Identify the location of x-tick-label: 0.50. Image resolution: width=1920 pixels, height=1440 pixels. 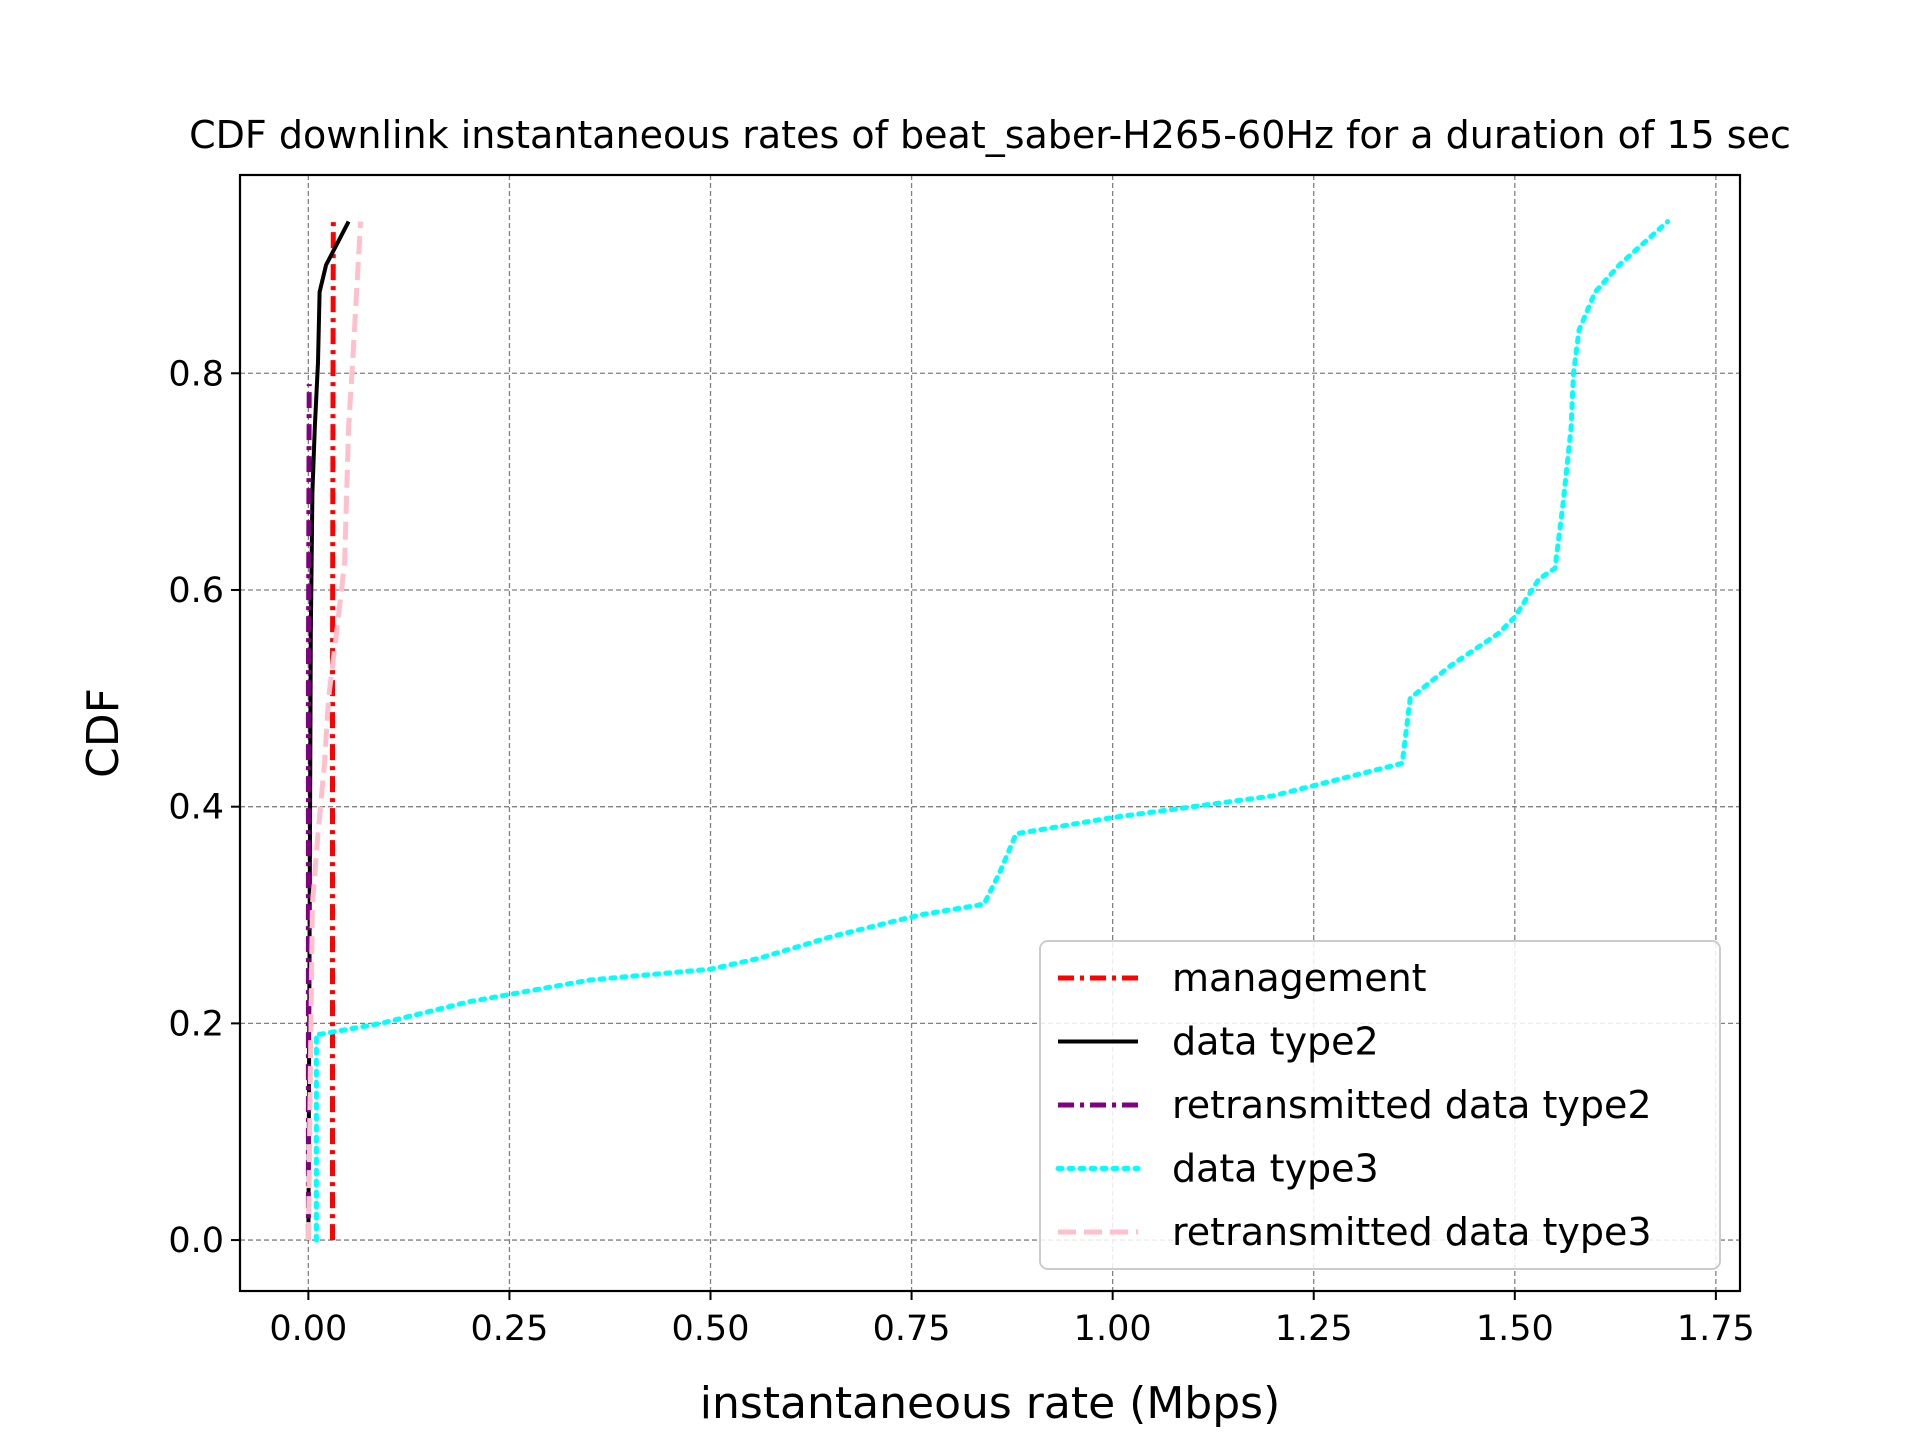
(711, 1329).